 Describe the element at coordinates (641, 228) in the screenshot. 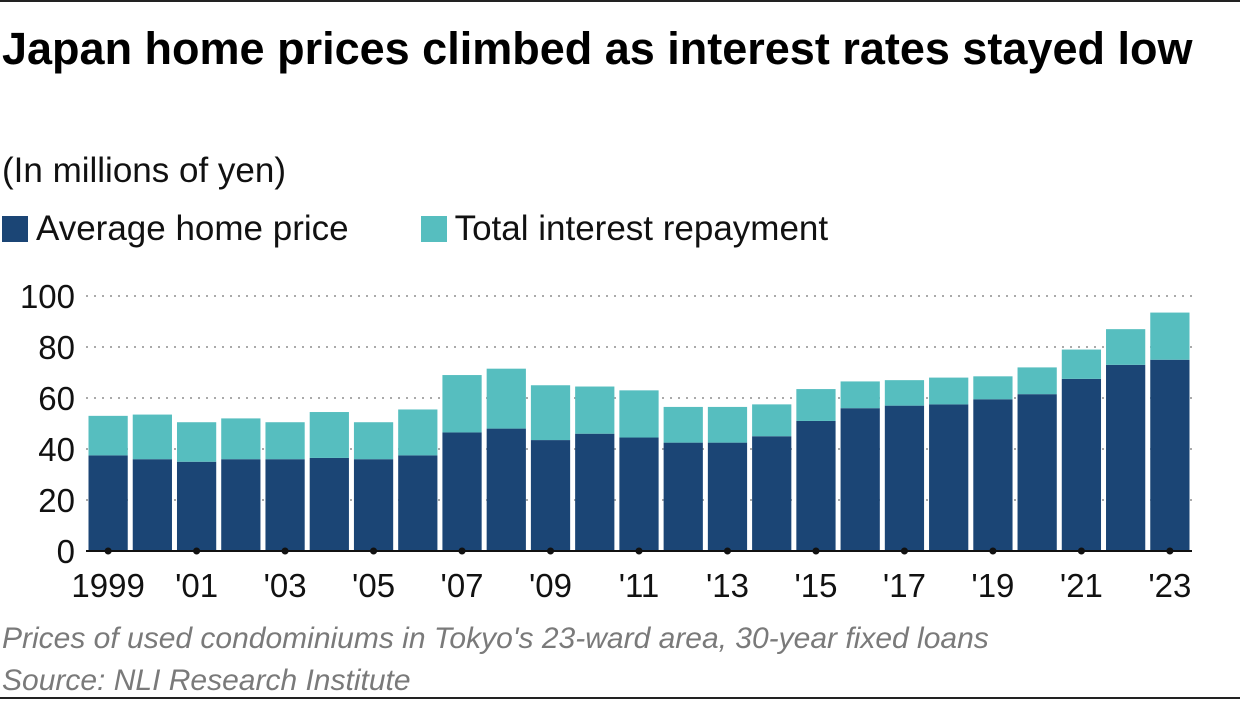

I see `legend-label-interest: Total interest repayment` at that location.